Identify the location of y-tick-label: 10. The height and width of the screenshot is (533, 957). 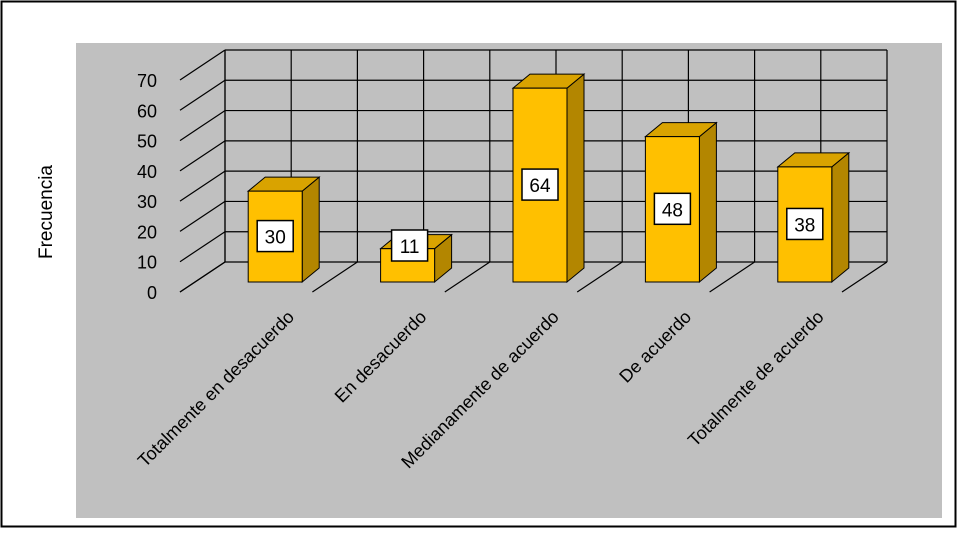
(147, 263).